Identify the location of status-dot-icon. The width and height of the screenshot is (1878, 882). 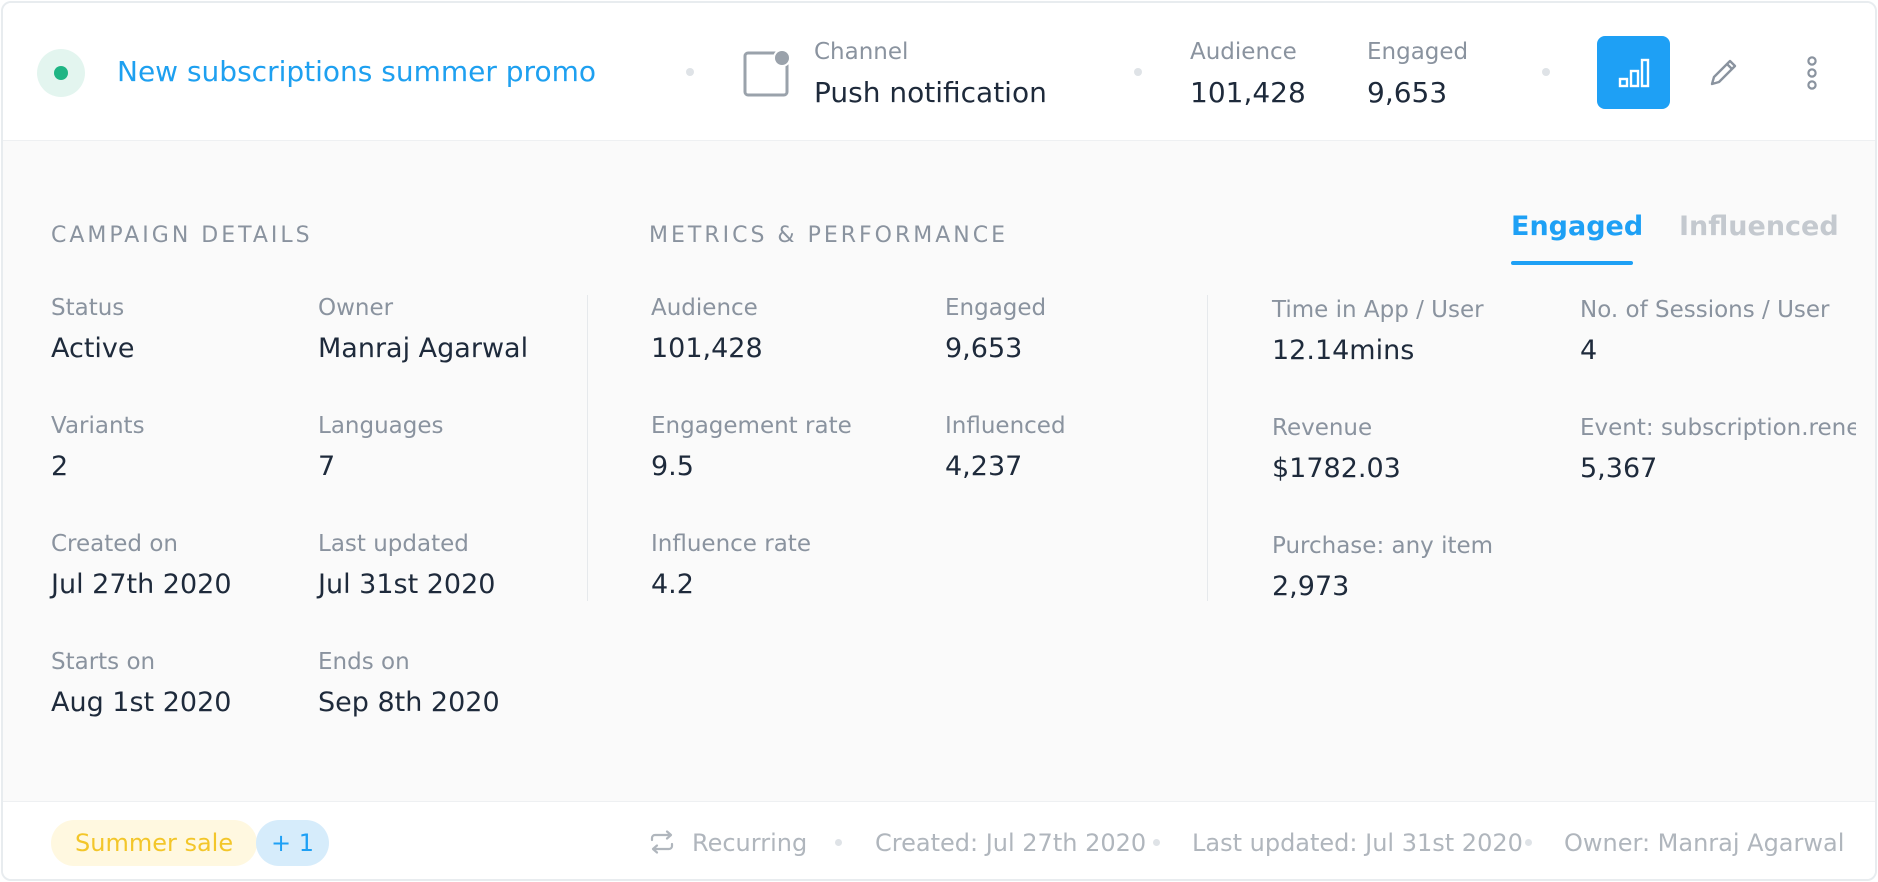
(61, 73).